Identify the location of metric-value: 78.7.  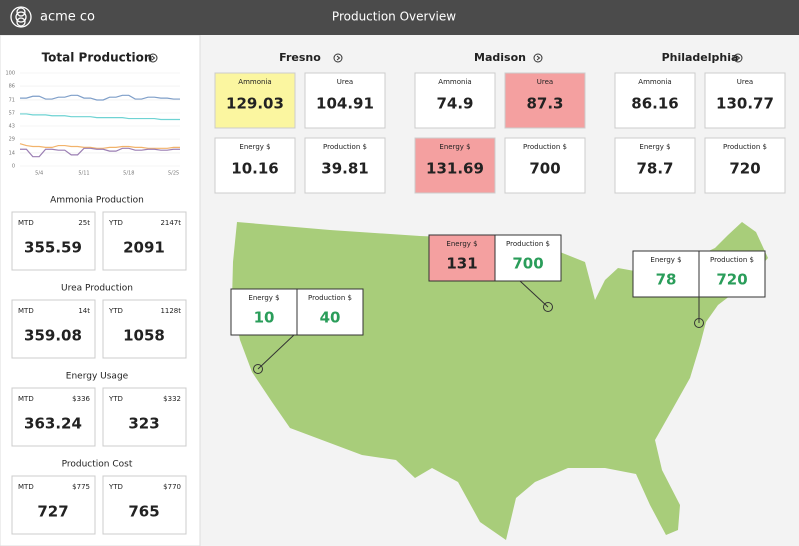
(654, 169).